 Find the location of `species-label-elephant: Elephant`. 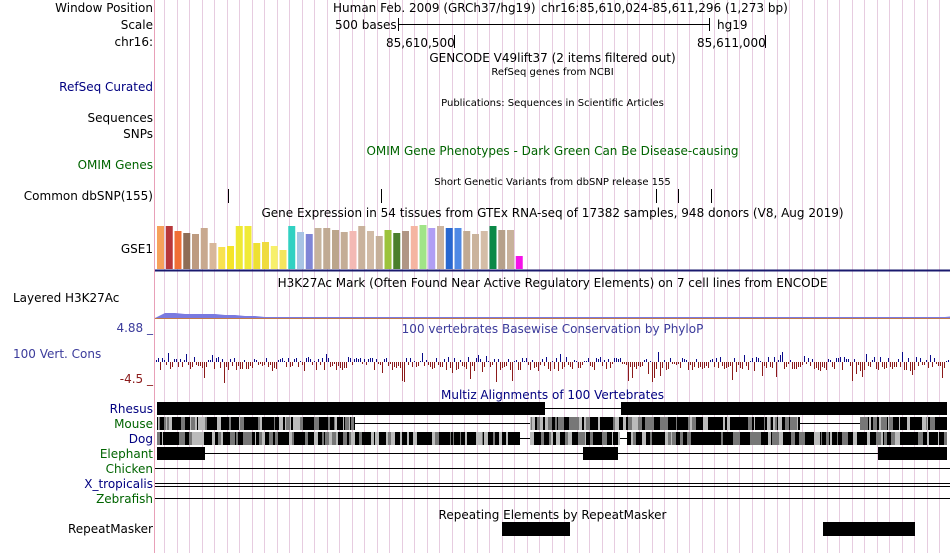

species-label-elephant: Elephant is located at coordinates (126, 454).